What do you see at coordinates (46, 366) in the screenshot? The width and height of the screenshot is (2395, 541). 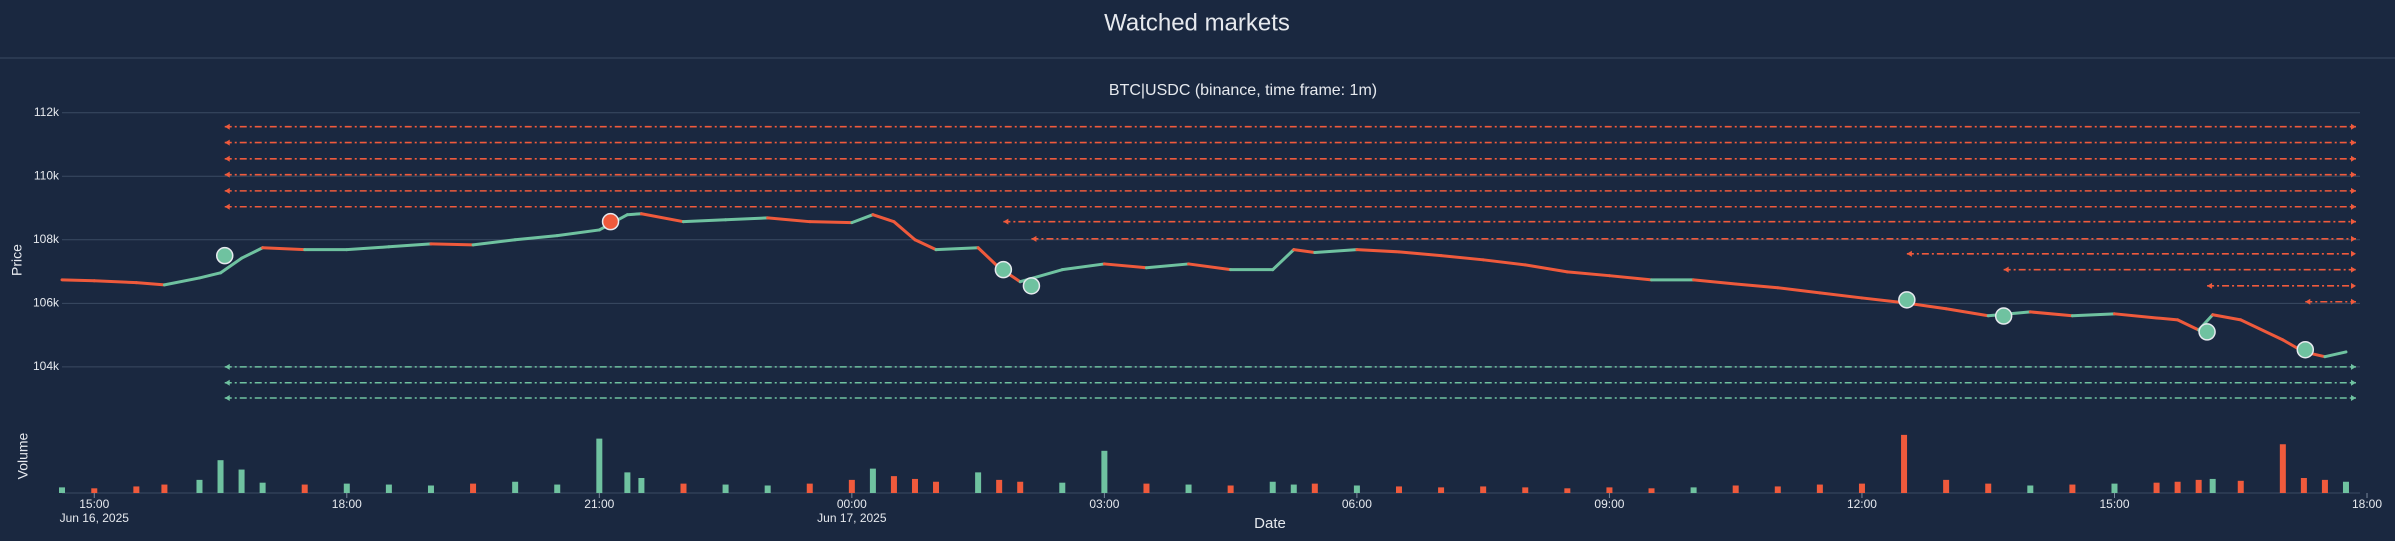 I see `y-tick-label: 104k` at bounding box center [46, 366].